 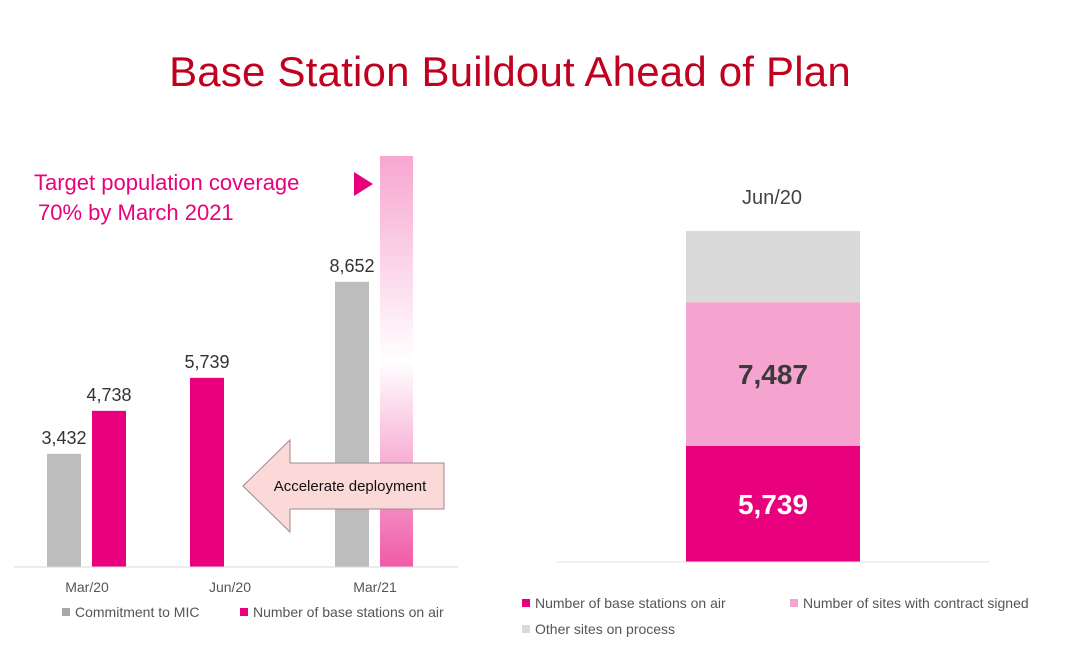 What do you see at coordinates (136, 212) in the screenshot?
I see `coverage-target-line2: 70% by March 2021` at bounding box center [136, 212].